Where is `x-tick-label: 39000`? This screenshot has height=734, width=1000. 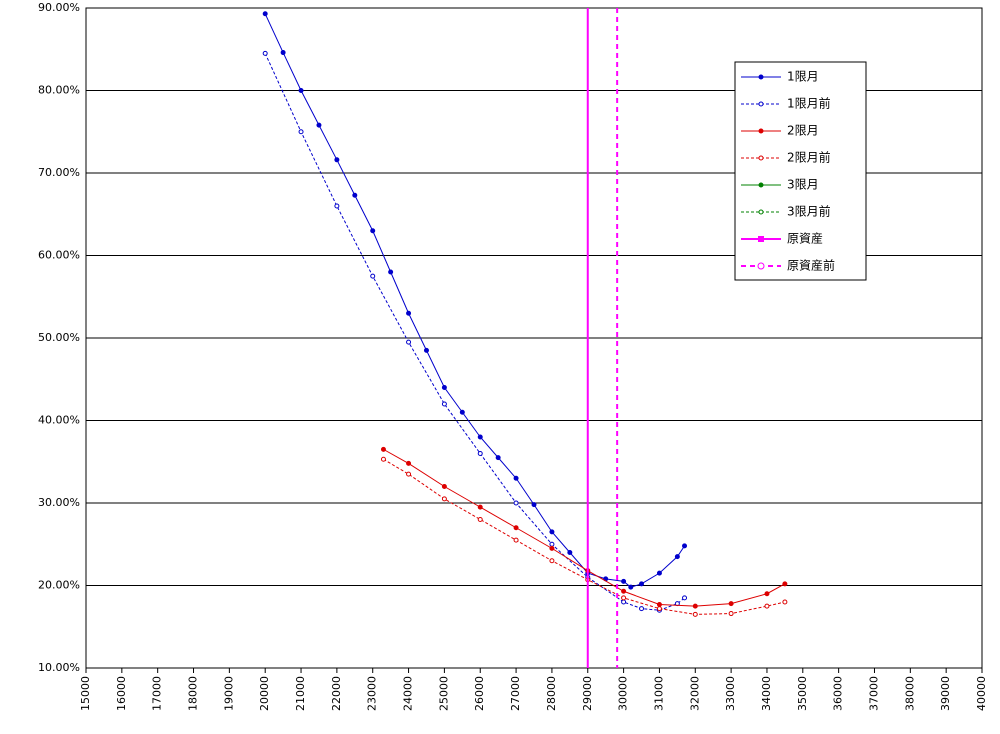 x-tick-label: 39000 is located at coordinates (945, 693).